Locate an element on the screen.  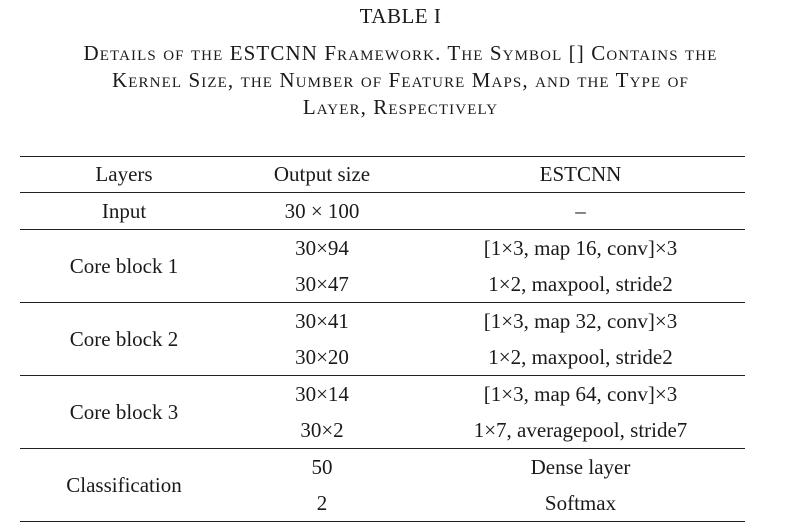
table-row-classification-a: Classification 50 Dense layer is located at coordinates (382, 485).